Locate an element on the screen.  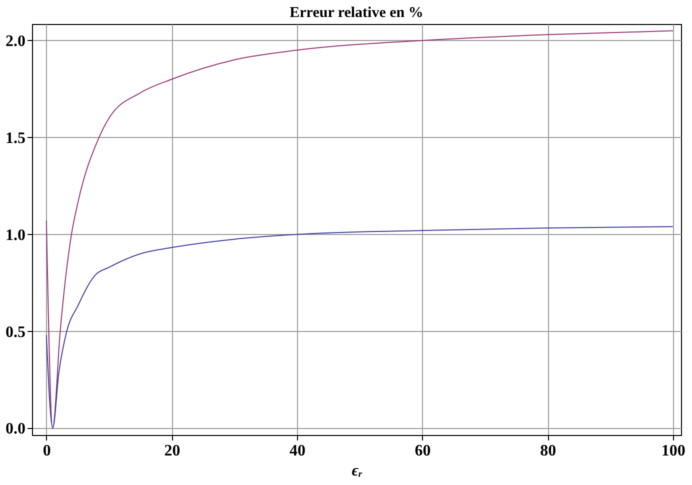
x-tick-label: 40 is located at coordinates (297, 451).